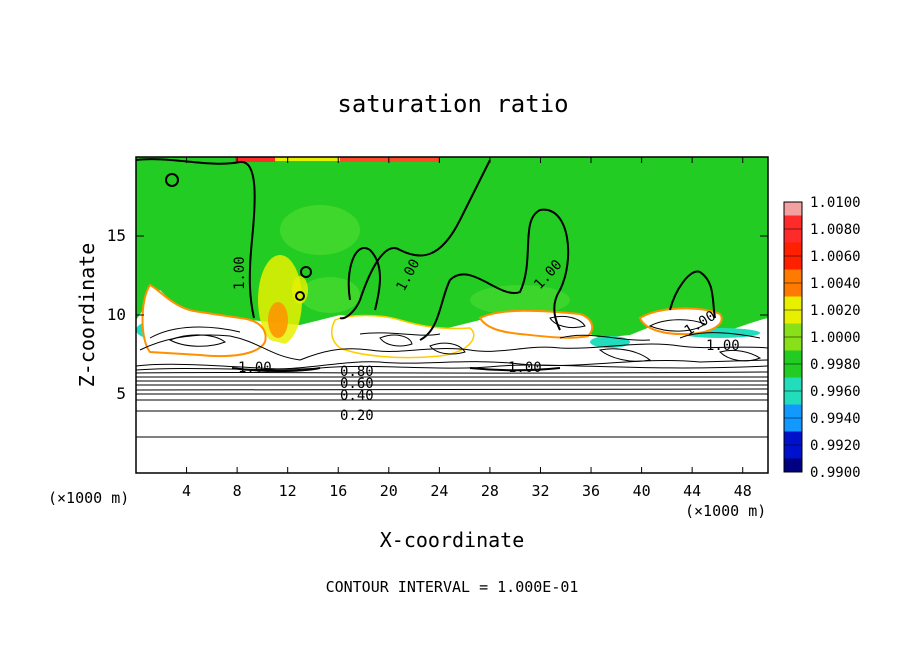 The height and width of the screenshot is (654, 904). I want to click on x-tick-label: 24, so click(439, 491).